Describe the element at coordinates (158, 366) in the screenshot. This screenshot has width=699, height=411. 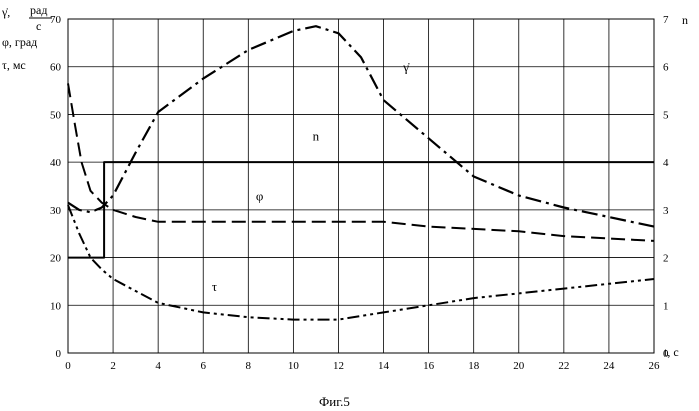
I see `x-tick-label: 4` at that location.